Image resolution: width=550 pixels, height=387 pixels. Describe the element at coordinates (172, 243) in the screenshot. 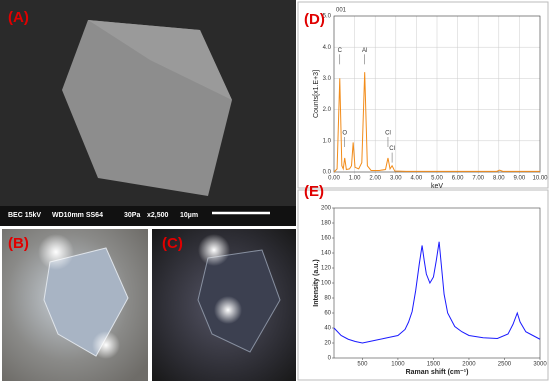

I see `panel-label: (C)` at that location.